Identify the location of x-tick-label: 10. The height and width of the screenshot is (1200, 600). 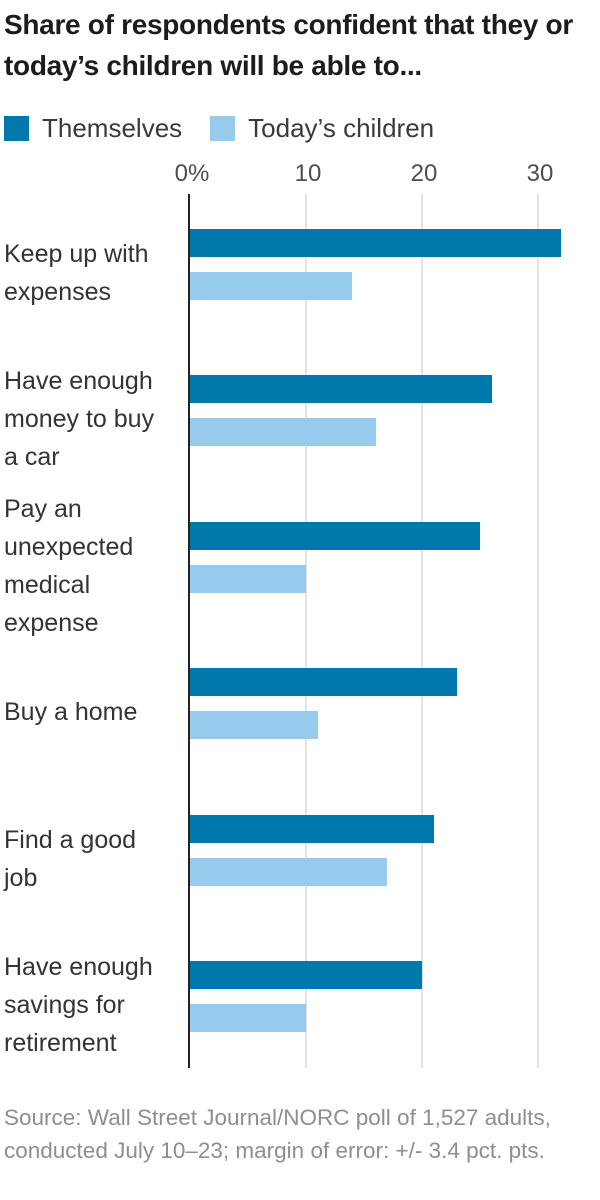
(308, 173).